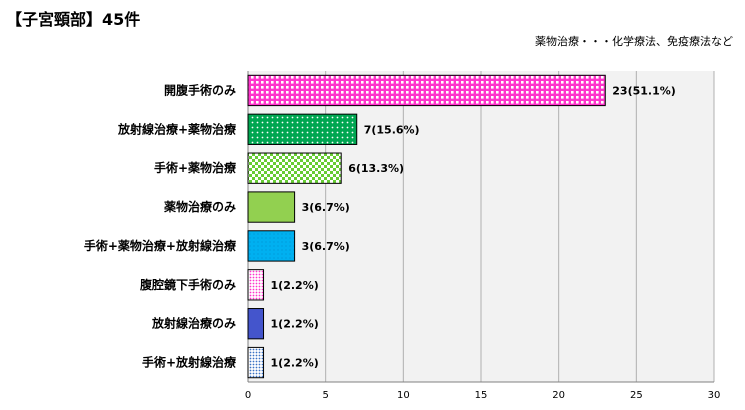  What do you see at coordinates (189, 362) in the screenshot?
I see `category-label: 手術+放射線治療` at bounding box center [189, 362].